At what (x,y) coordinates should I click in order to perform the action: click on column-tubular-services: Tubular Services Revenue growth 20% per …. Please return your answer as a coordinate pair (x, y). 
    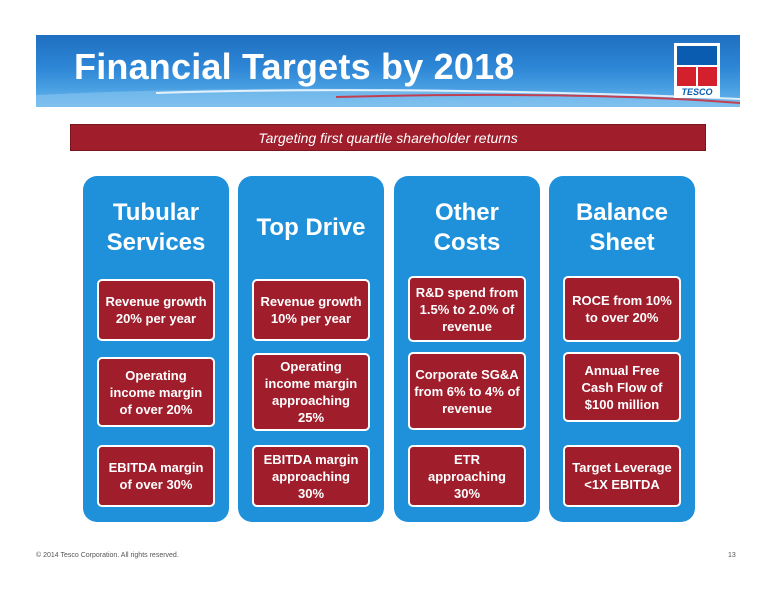
    Looking at the image, I should click on (156, 349).